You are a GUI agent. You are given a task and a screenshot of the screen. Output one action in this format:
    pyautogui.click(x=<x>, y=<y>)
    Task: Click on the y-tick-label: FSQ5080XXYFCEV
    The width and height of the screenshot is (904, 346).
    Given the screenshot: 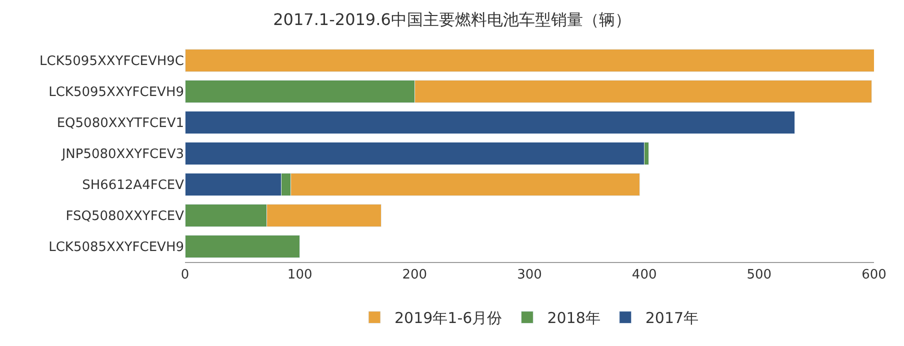 What is the action you would take?
    pyautogui.click(x=125, y=216)
    